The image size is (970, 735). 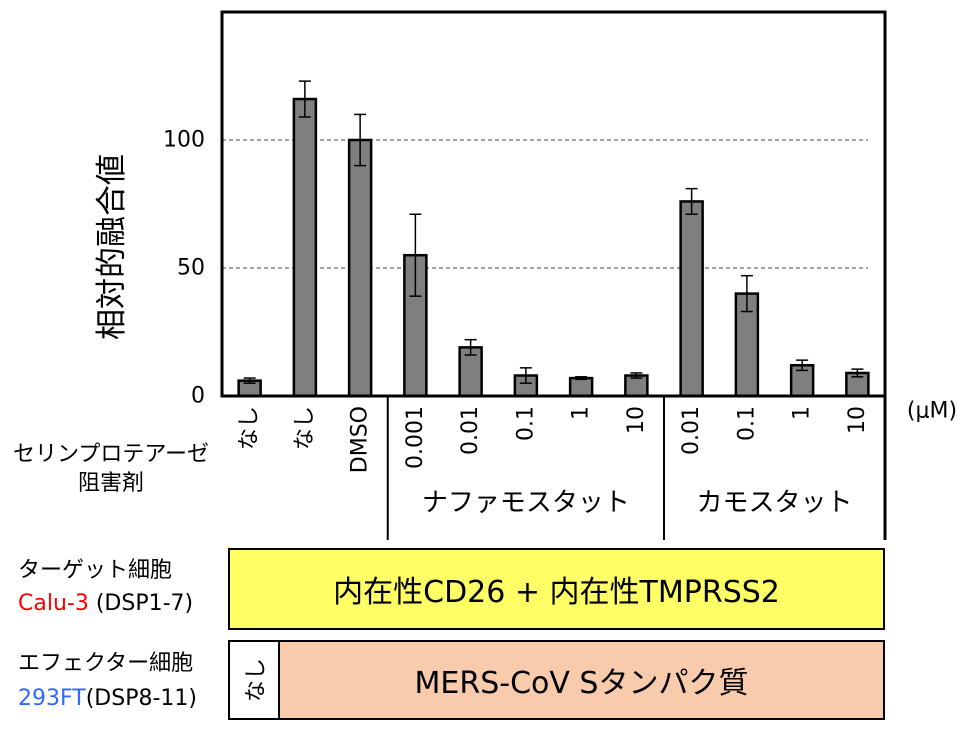 I want to click on target-cell-line-name: Calu-3, so click(x=53, y=603).